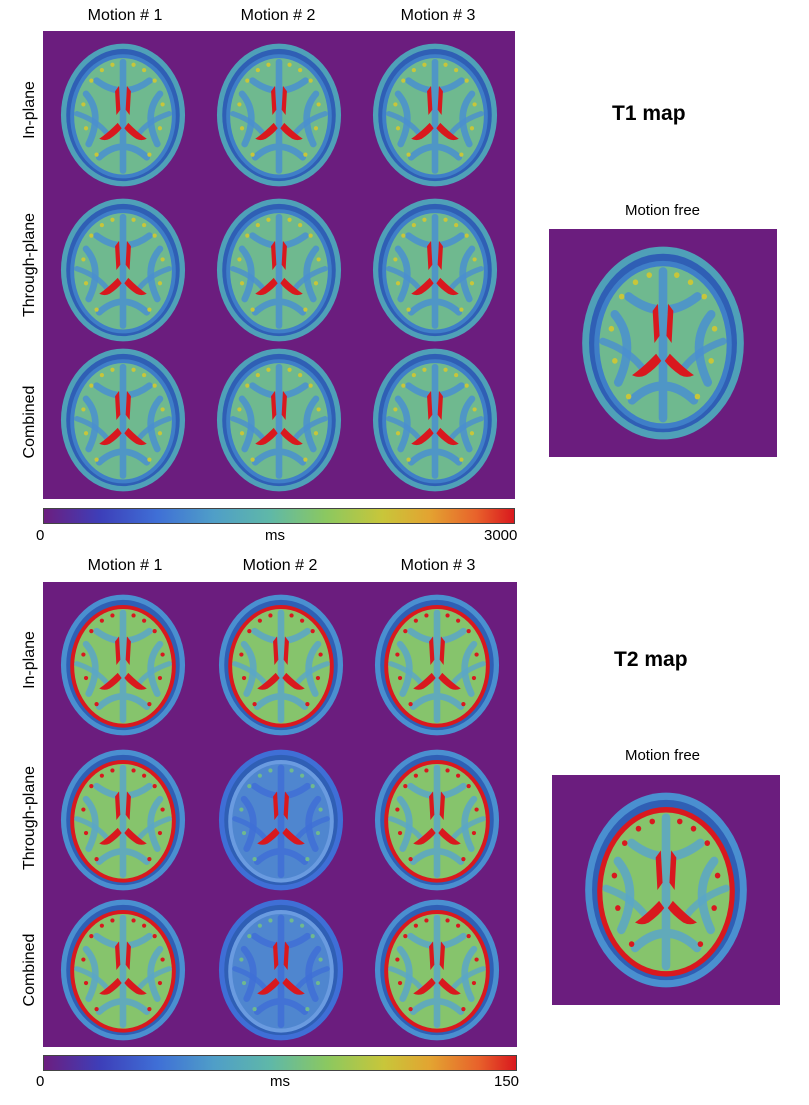 The image size is (809, 1105). What do you see at coordinates (651, 659) in the screenshot?
I see `t2-map-title: T2 map` at bounding box center [651, 659].